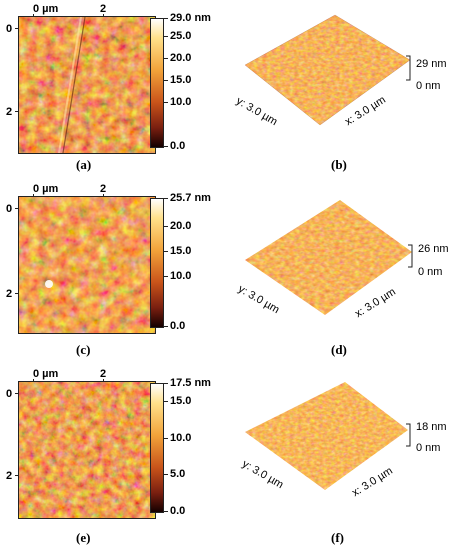  I want to click on afm-topography-map-a, so click(87, 85).